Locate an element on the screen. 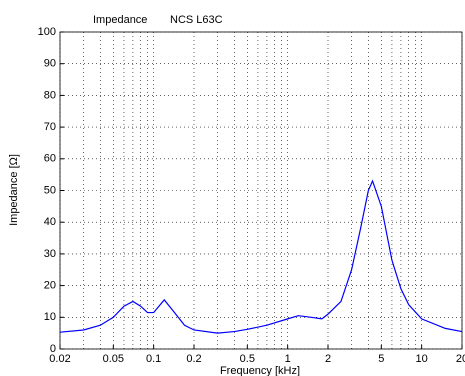 This screenshot has height=376, width=465. x-tick-label: 0.05 is located at coordinates (113, 359).